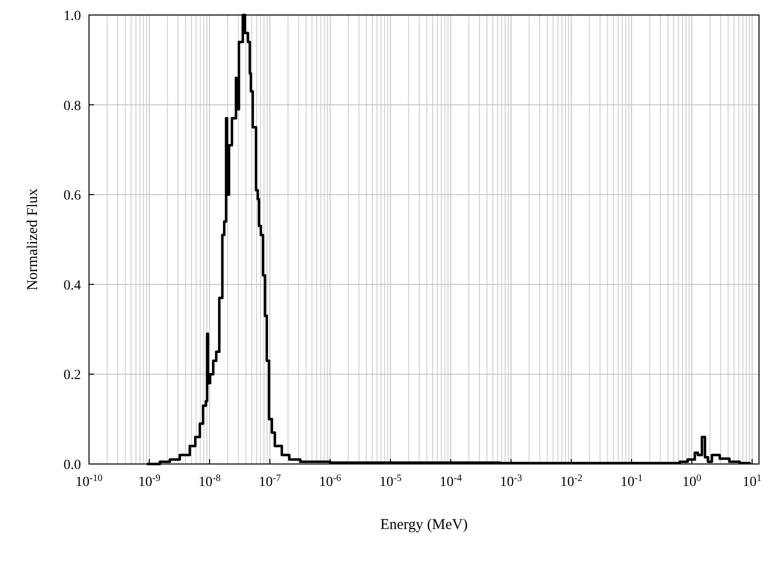 This screenshot has width=767, height=569. I want to click on x-axis-title: Energy (MeV), so click(424, 525).